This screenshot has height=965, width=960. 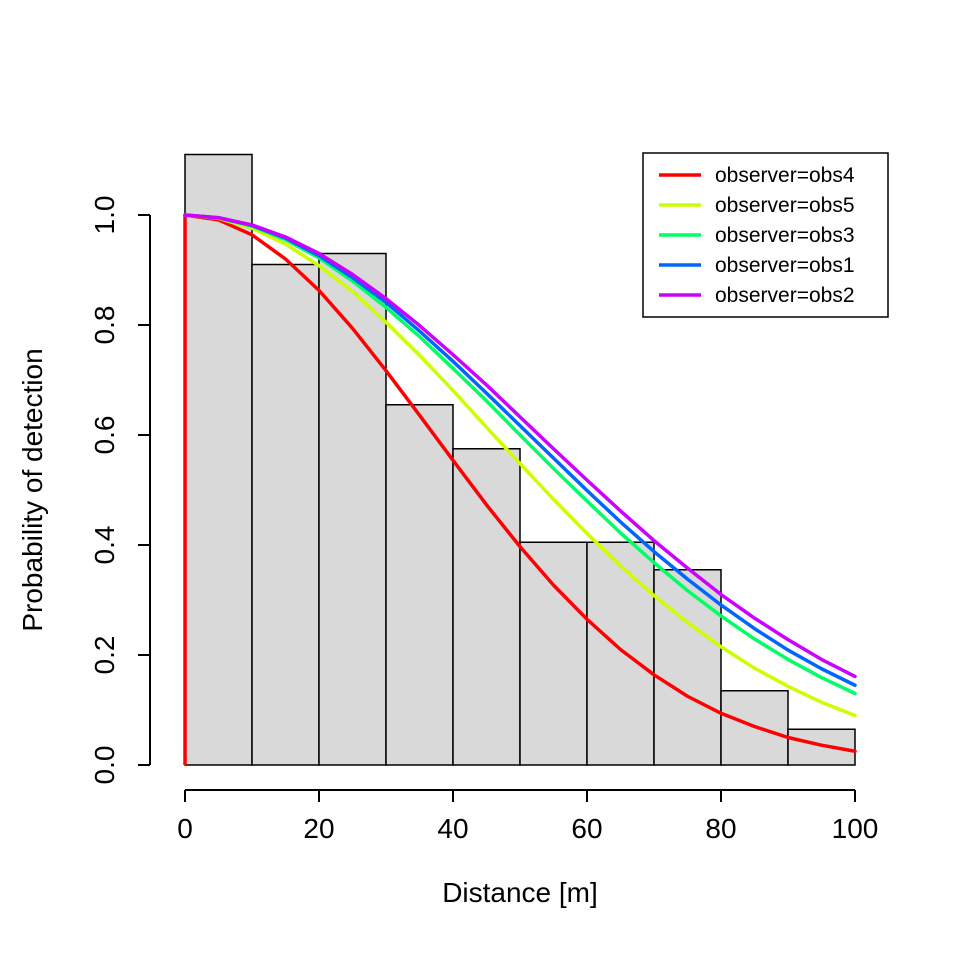 What do you see at coordinates (104, 215) in the screenshot?
I see `y-tick-label: 1.0` at bounding box center [104, 215].